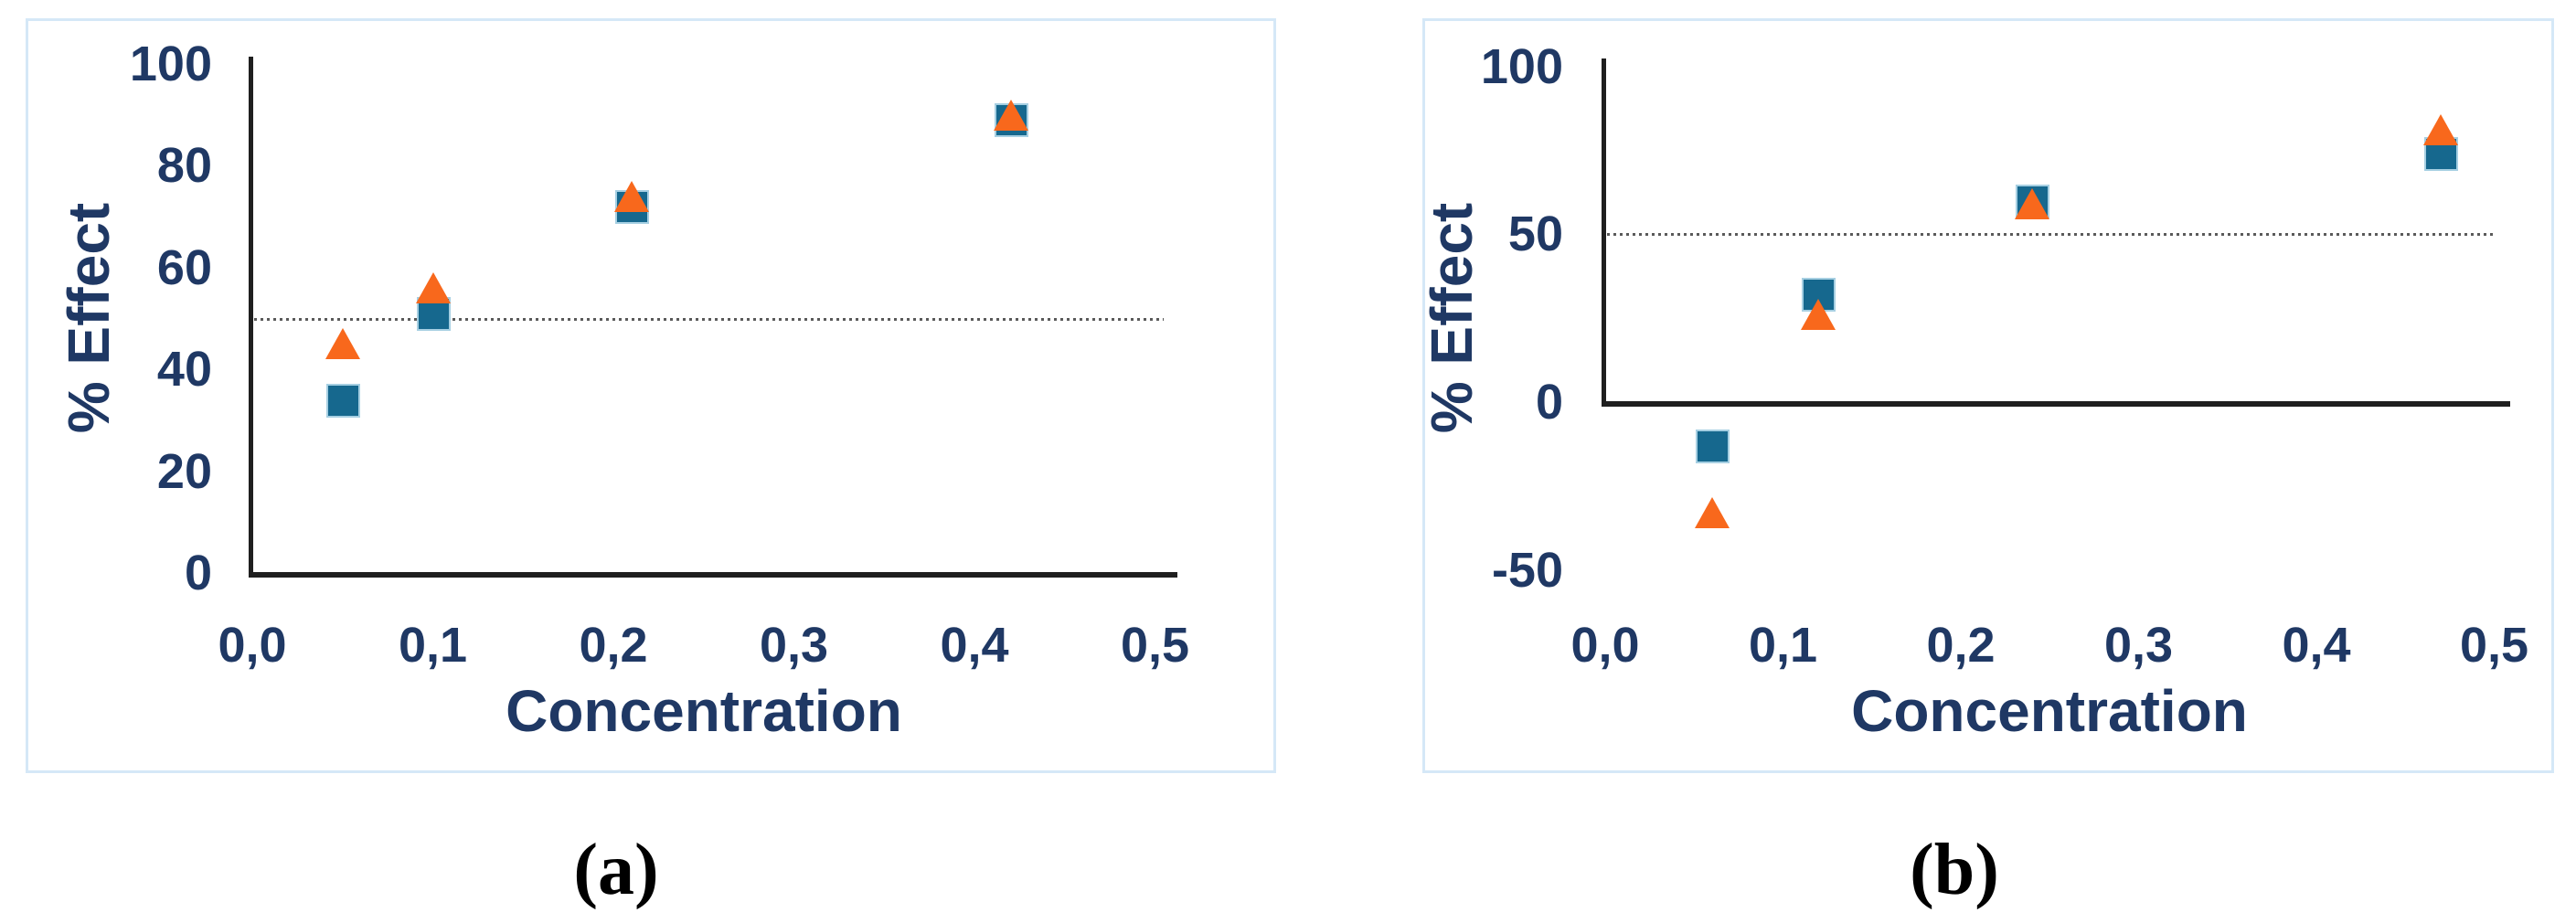 Image resolution: width=2576 pixels, height=923 pixels. I want to click on panel-caption-b: (b), so click(1954, 870).